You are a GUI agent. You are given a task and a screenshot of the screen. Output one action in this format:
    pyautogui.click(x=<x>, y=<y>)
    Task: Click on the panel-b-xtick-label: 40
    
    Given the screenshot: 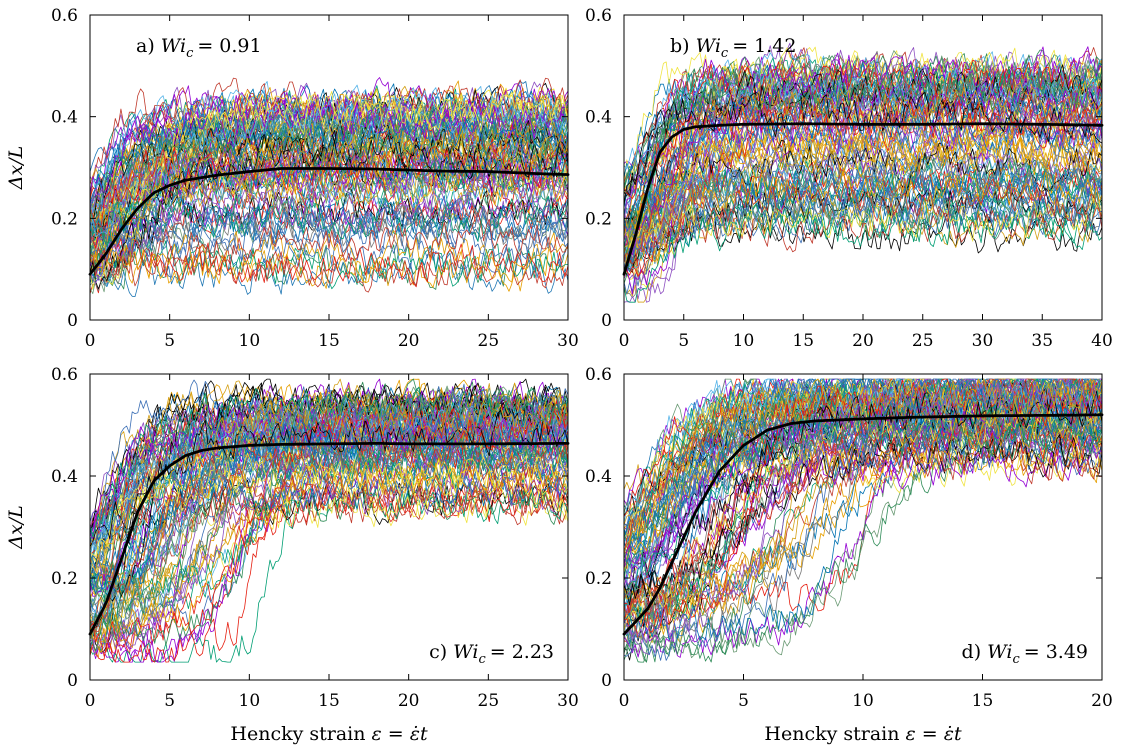 What is the action you would take?
    pyautogui.click(x=1102, y=341)
    